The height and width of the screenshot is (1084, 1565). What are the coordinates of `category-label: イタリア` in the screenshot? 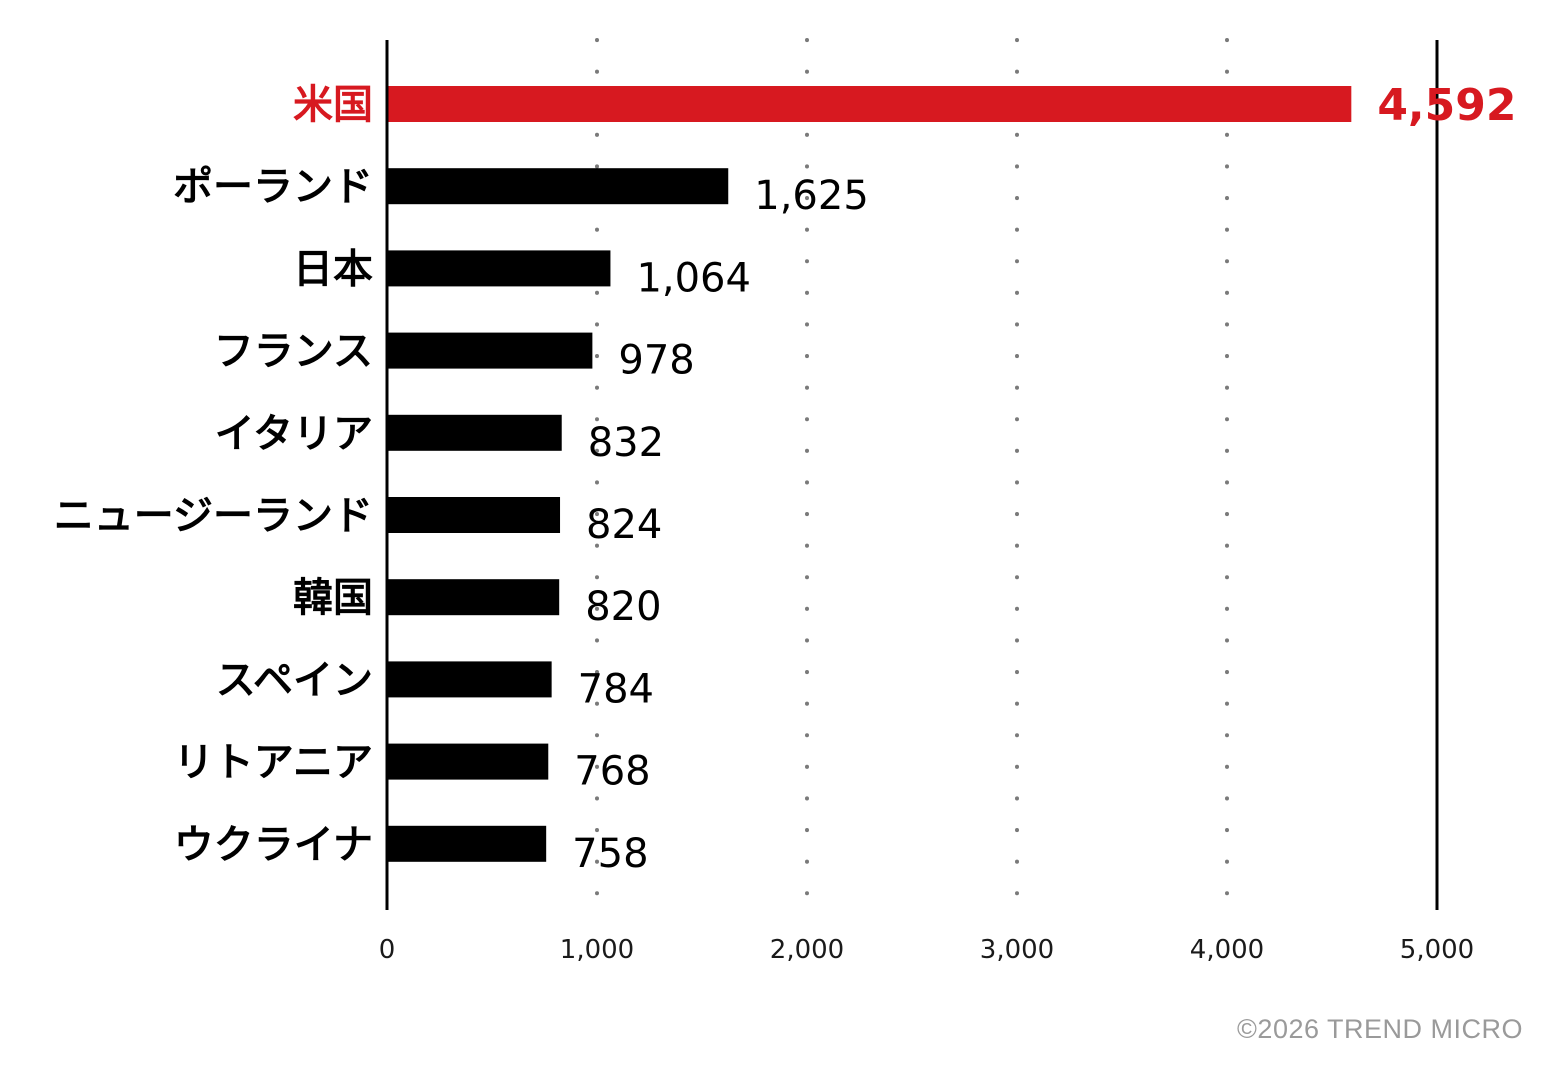 It's located at (294, 434).